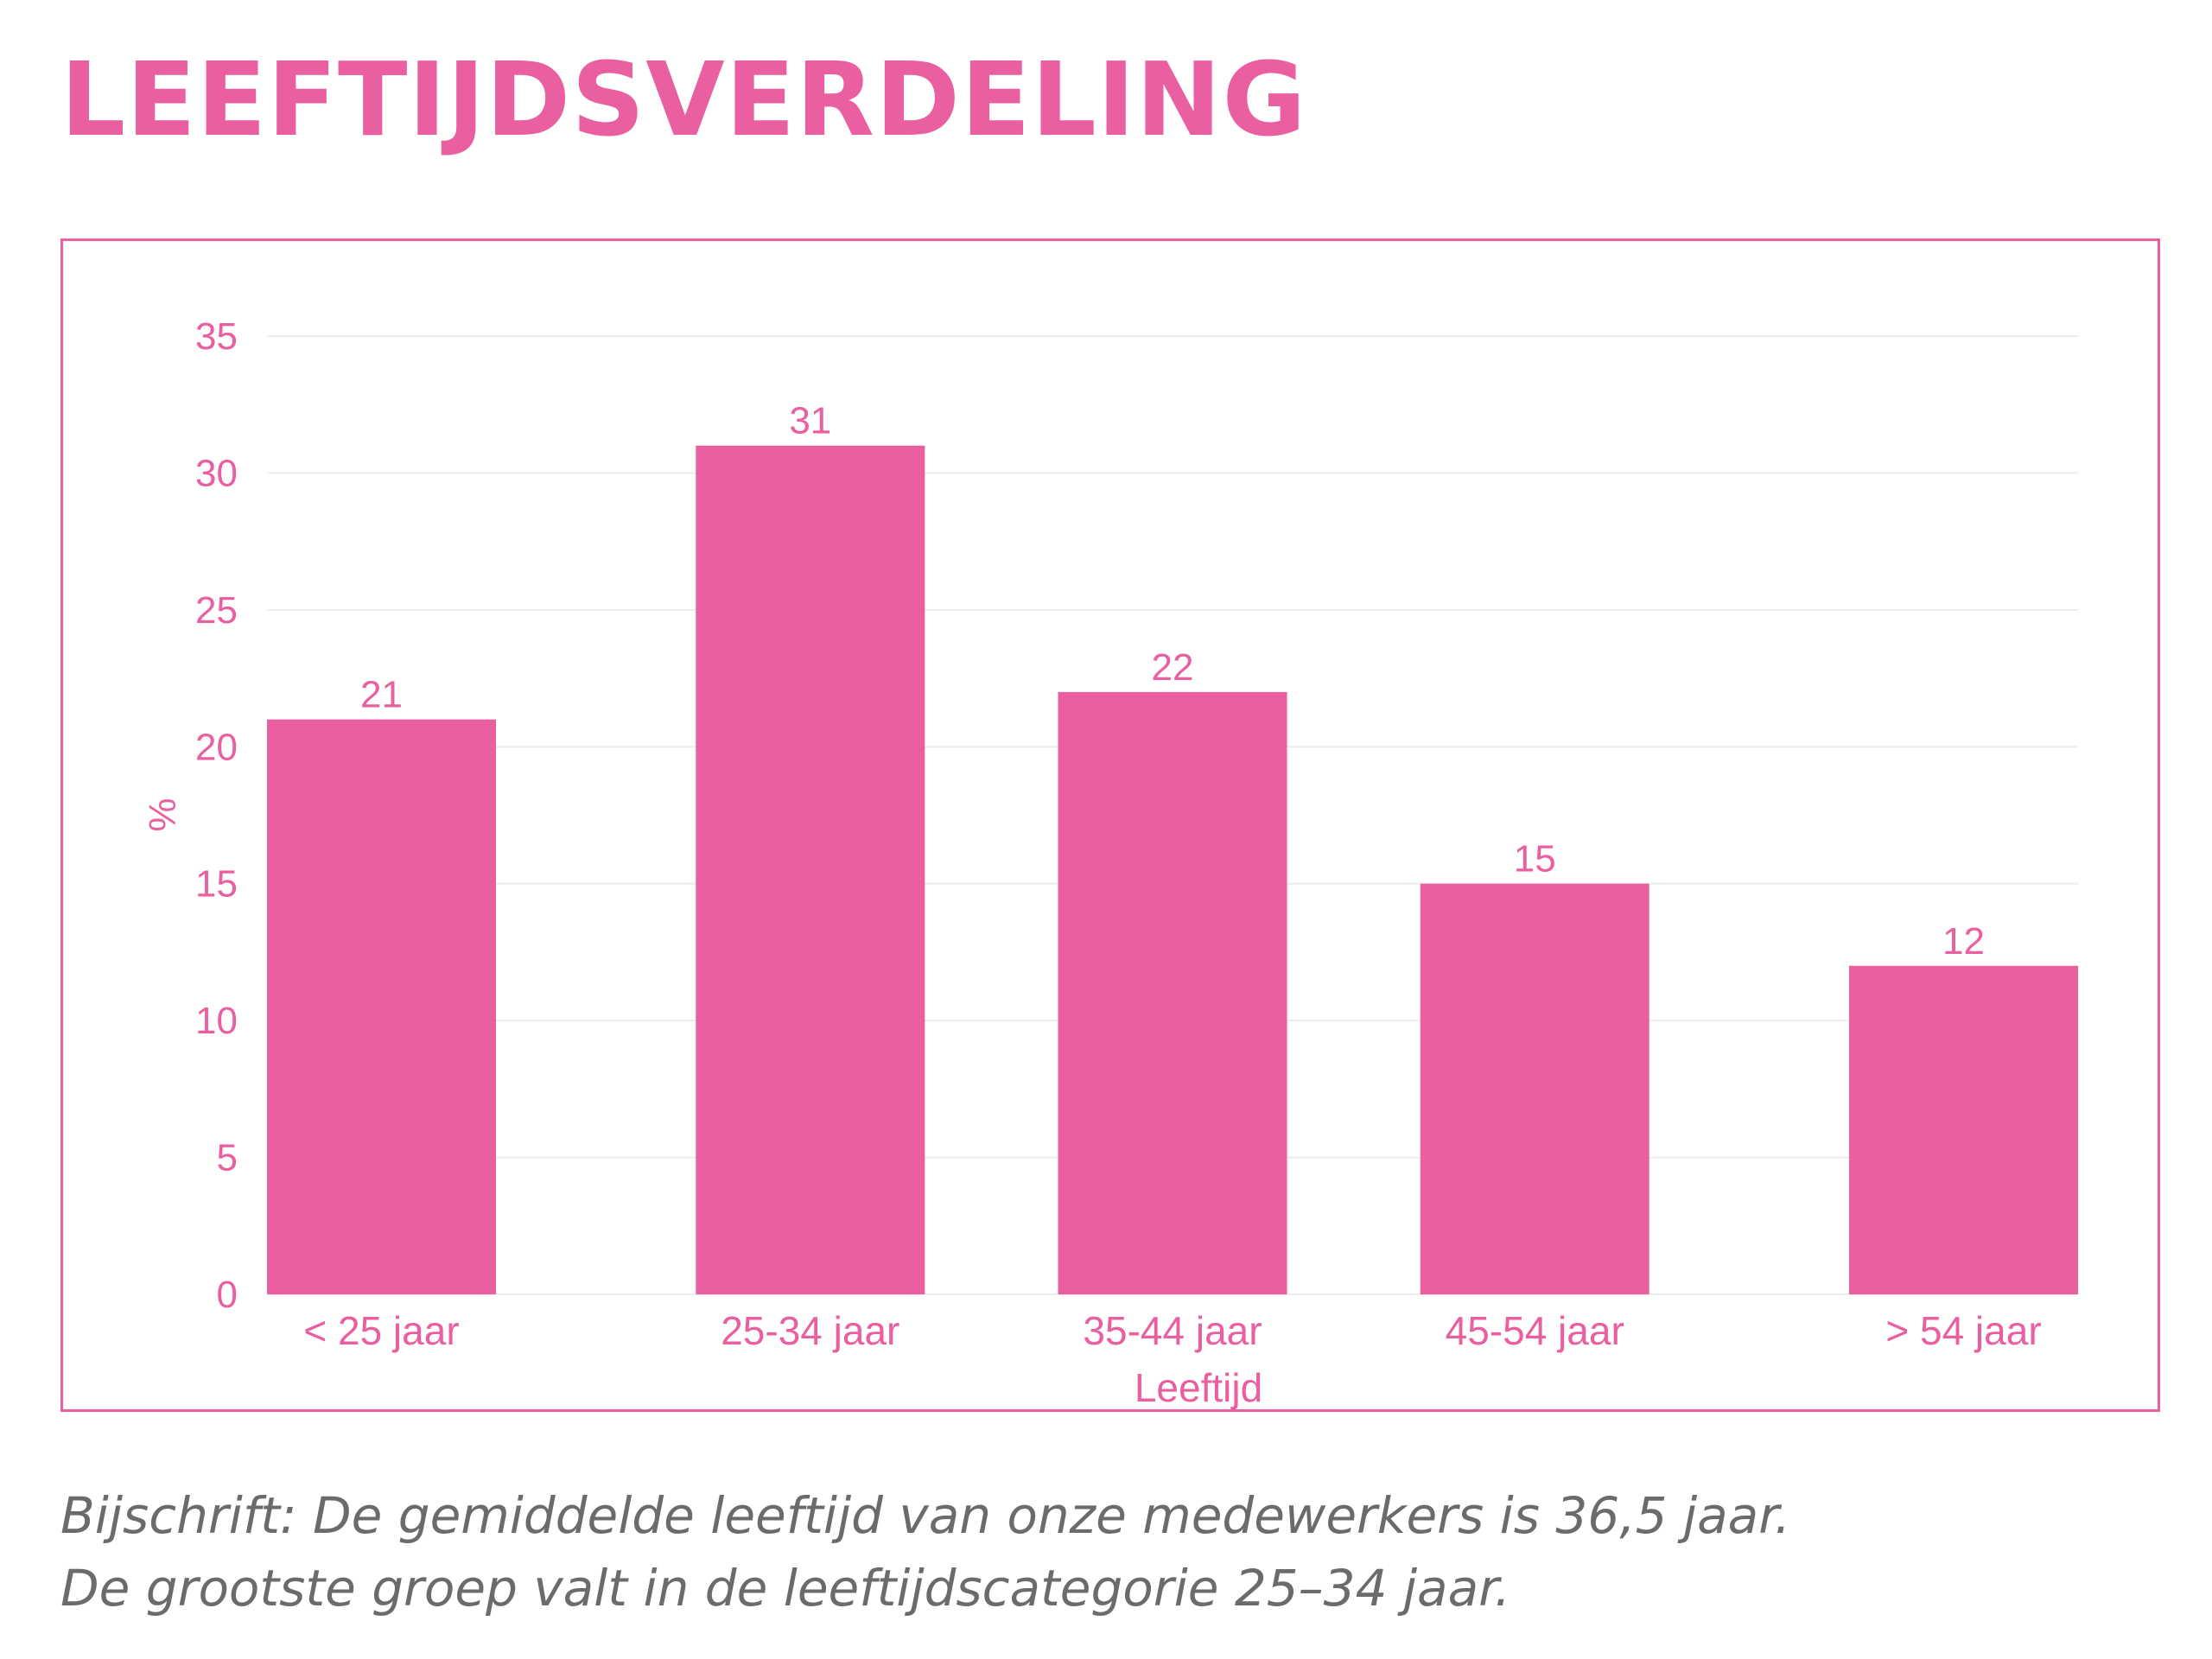 This screenshot has height=1659, width=2212. Describe the element at coordinates (216, 815) in the screenshot. I see `y-axis-ticks: 0 5 10 15 20 25 30 35` at that location.